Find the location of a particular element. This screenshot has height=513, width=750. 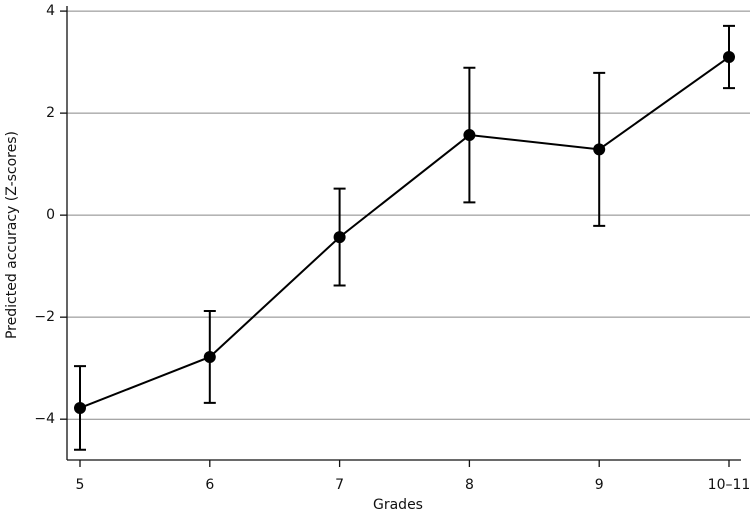

y-tick-label: 2 is located at coordinates (50, 113).